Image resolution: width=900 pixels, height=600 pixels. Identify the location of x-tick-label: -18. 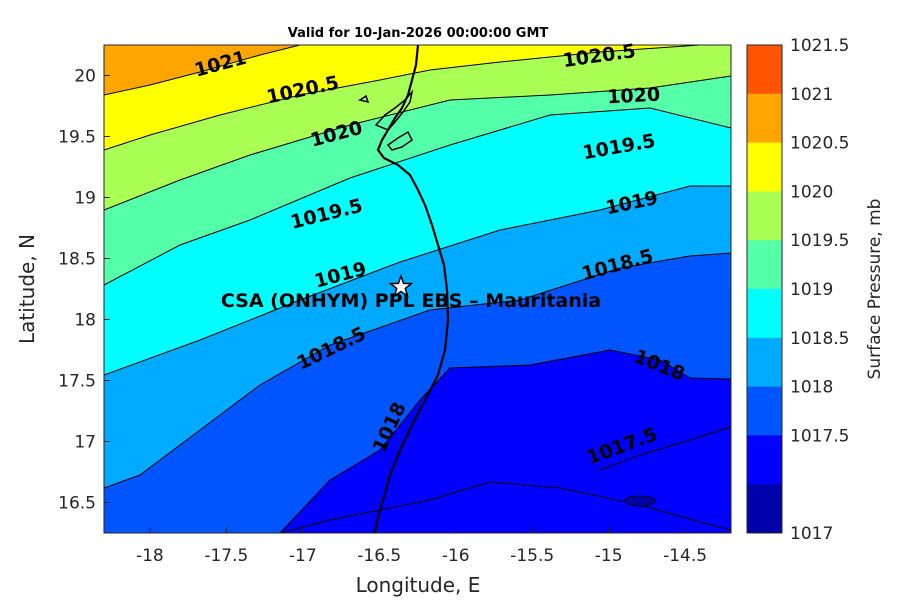
(150, 556).